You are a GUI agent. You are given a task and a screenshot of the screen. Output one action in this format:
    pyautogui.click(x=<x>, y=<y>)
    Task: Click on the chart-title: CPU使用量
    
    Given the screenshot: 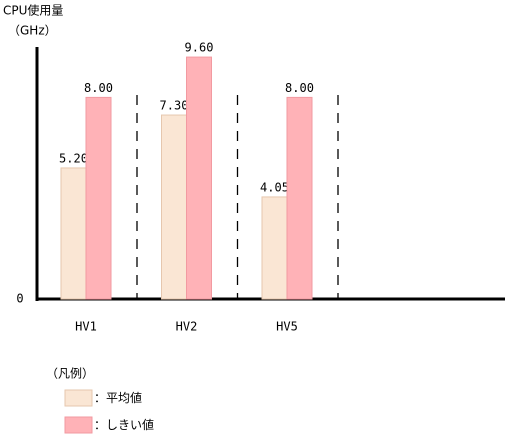 What is the action you would take?
    pyautogui.click(x=33, y=10)
    